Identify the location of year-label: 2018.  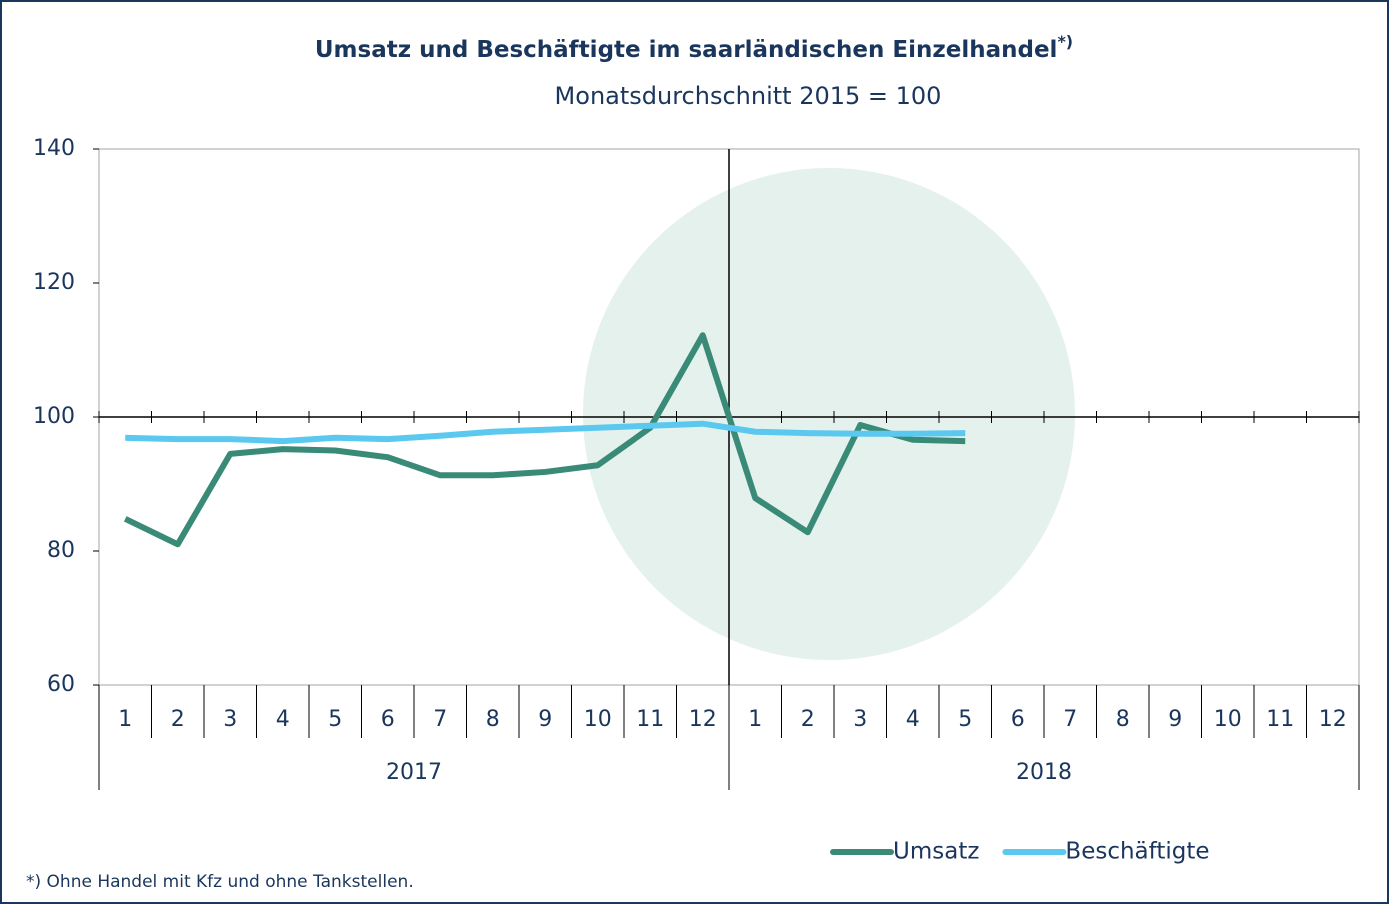
(1044, 772).